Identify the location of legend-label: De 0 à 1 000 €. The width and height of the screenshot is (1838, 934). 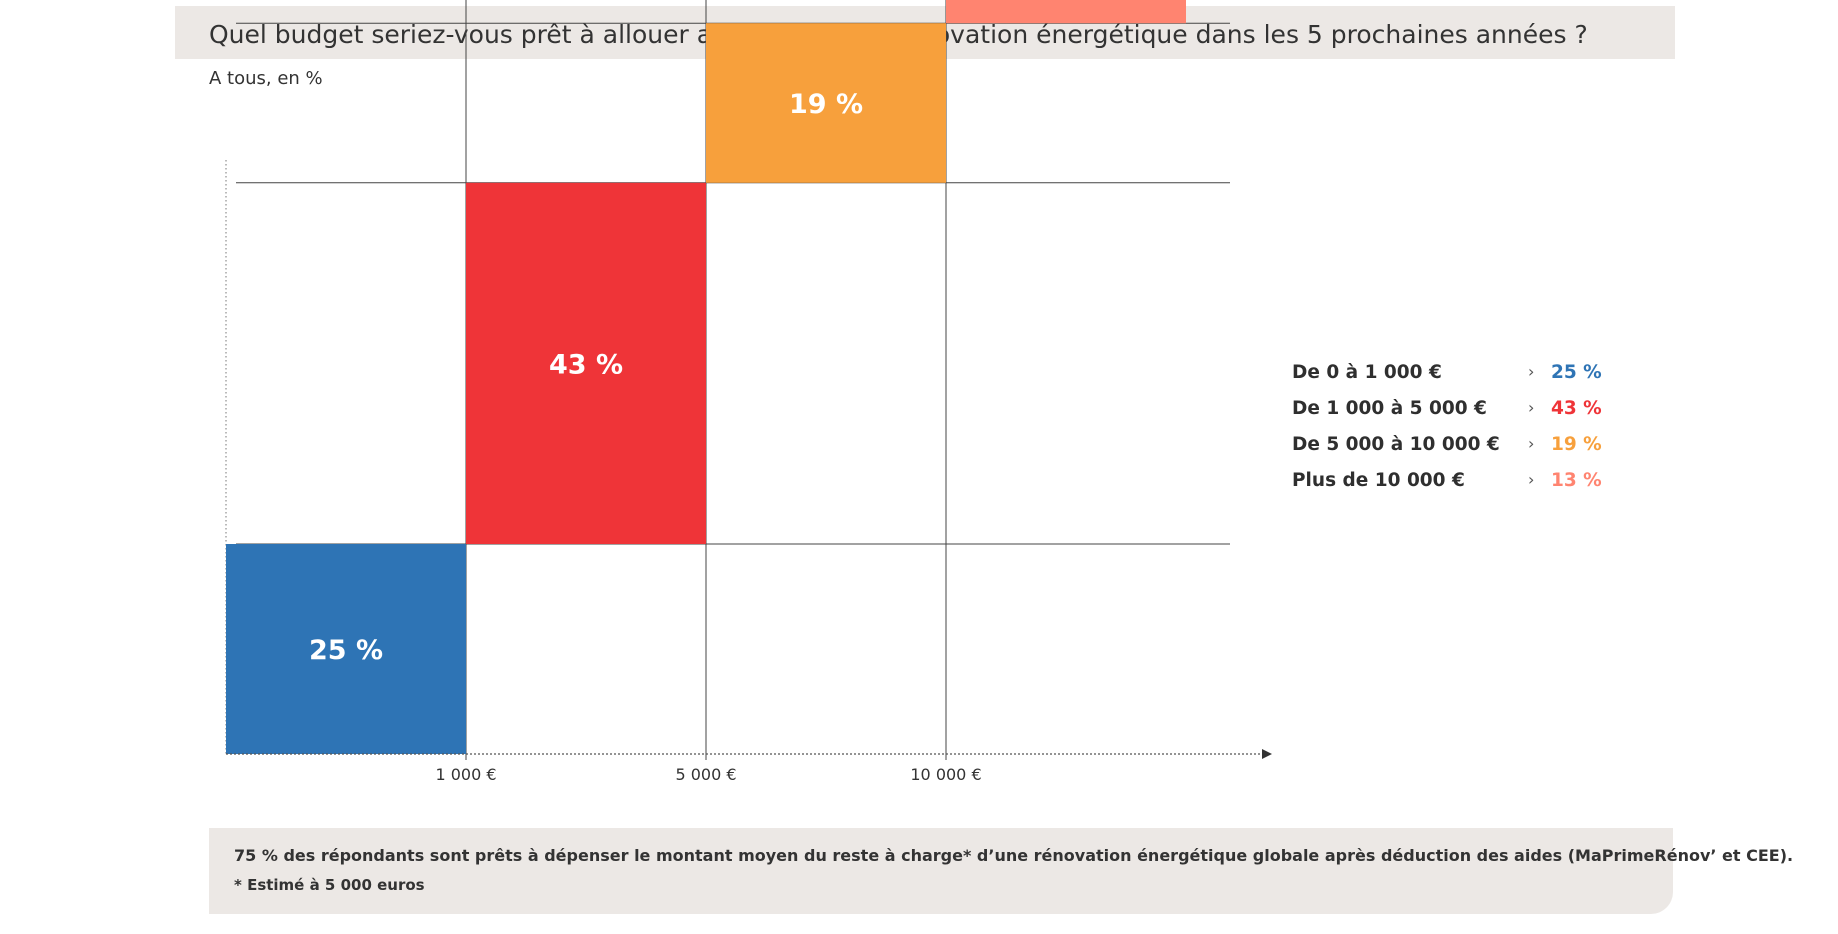
(1367, 372).